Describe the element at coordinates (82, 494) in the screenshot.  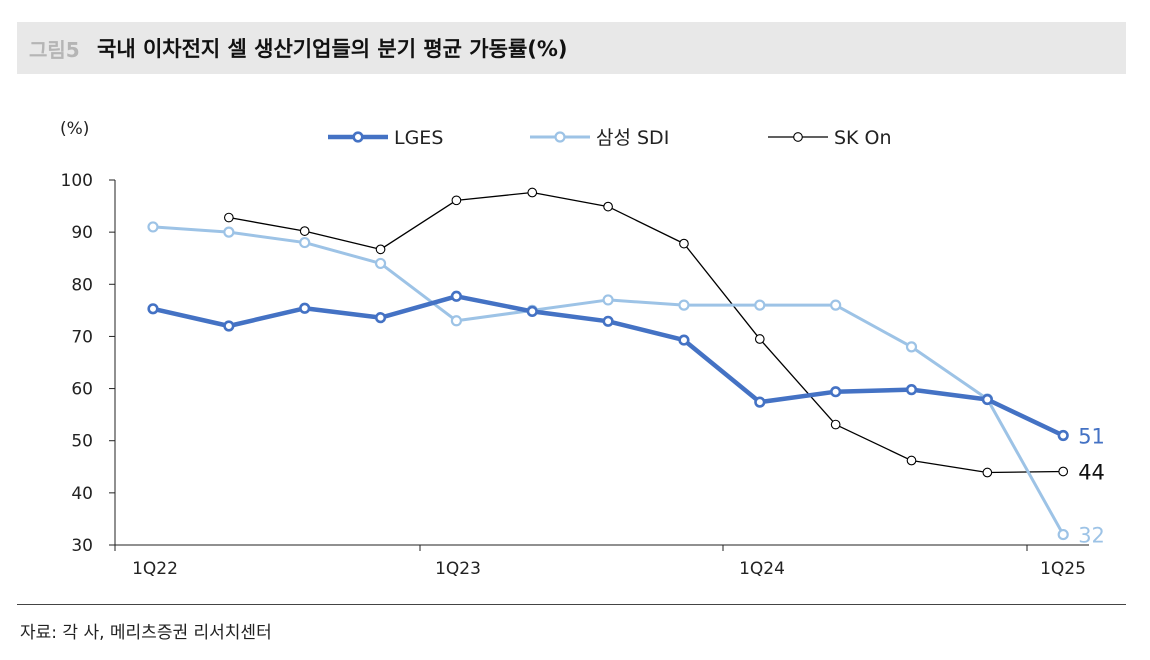
I see `y-tick-label: 40` at that location.